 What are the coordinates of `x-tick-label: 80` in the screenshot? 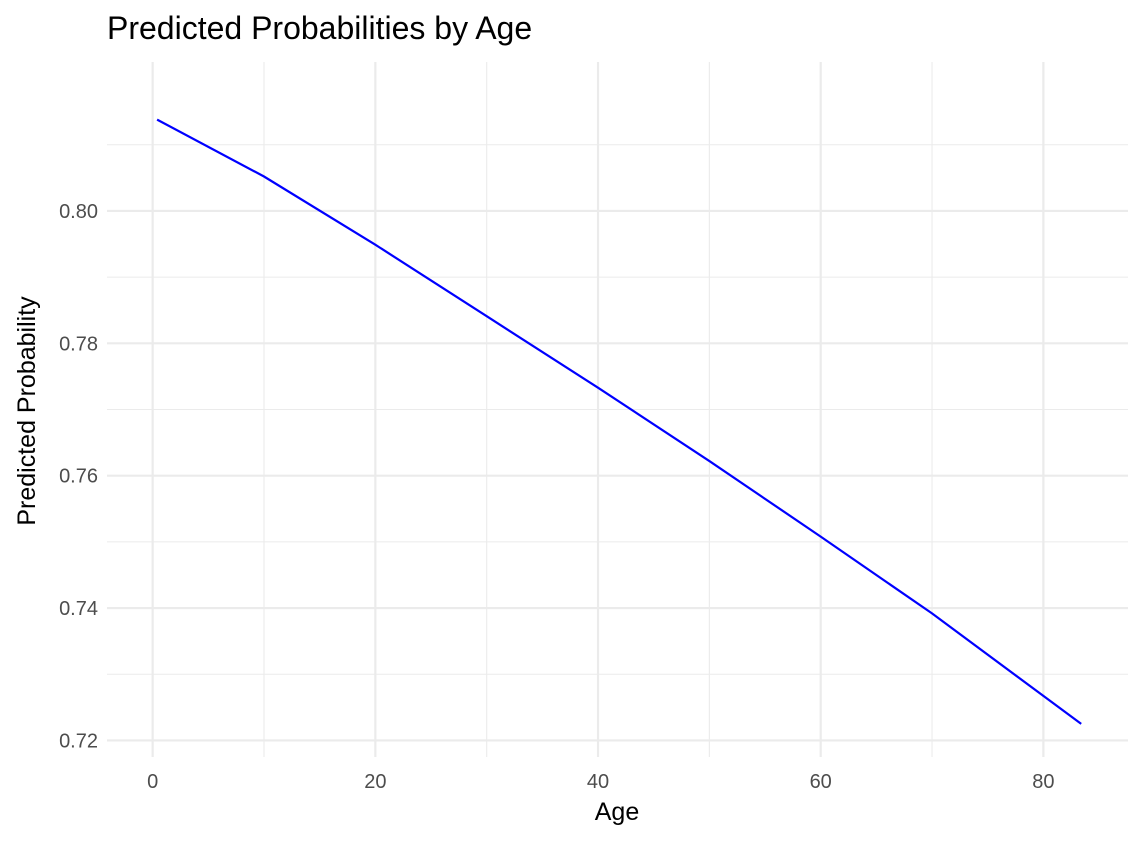 It's located at (1043, 782).